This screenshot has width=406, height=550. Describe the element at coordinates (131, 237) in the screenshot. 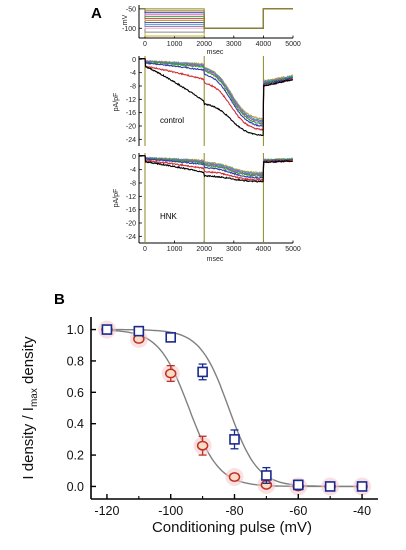

I see `hnk-y-tick-label: -24` at that location.